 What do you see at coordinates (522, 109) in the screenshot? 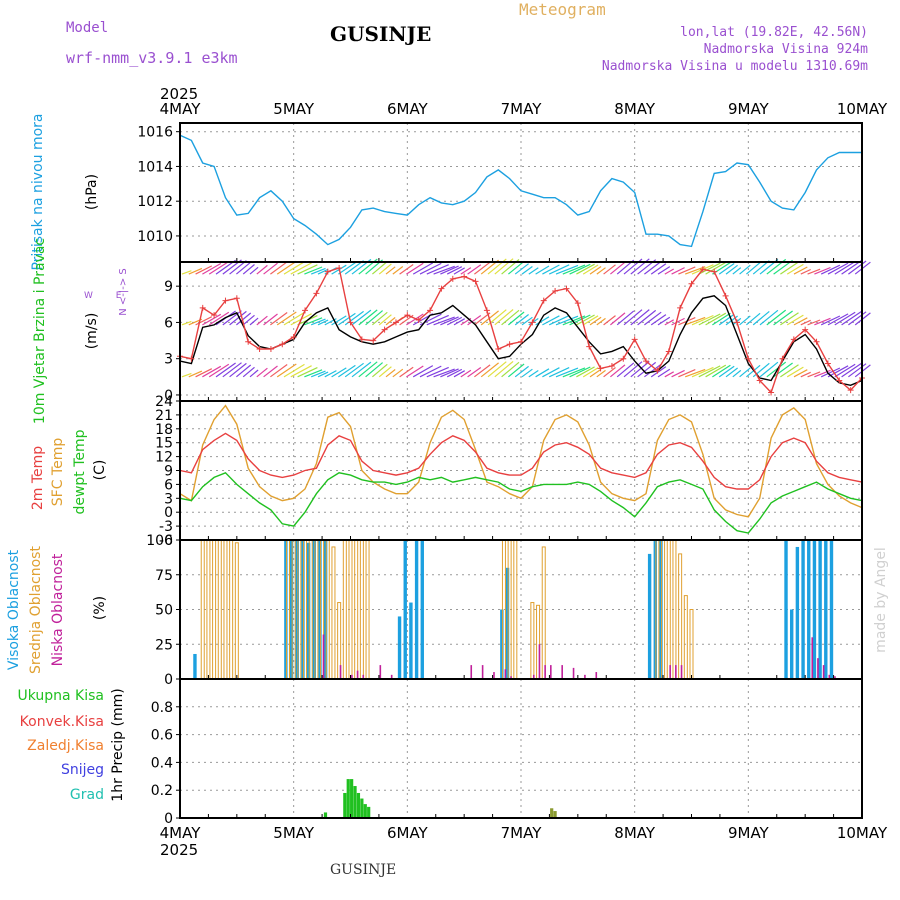
I see `day-label-top: 7MAY` at bounding box center [522, 109].